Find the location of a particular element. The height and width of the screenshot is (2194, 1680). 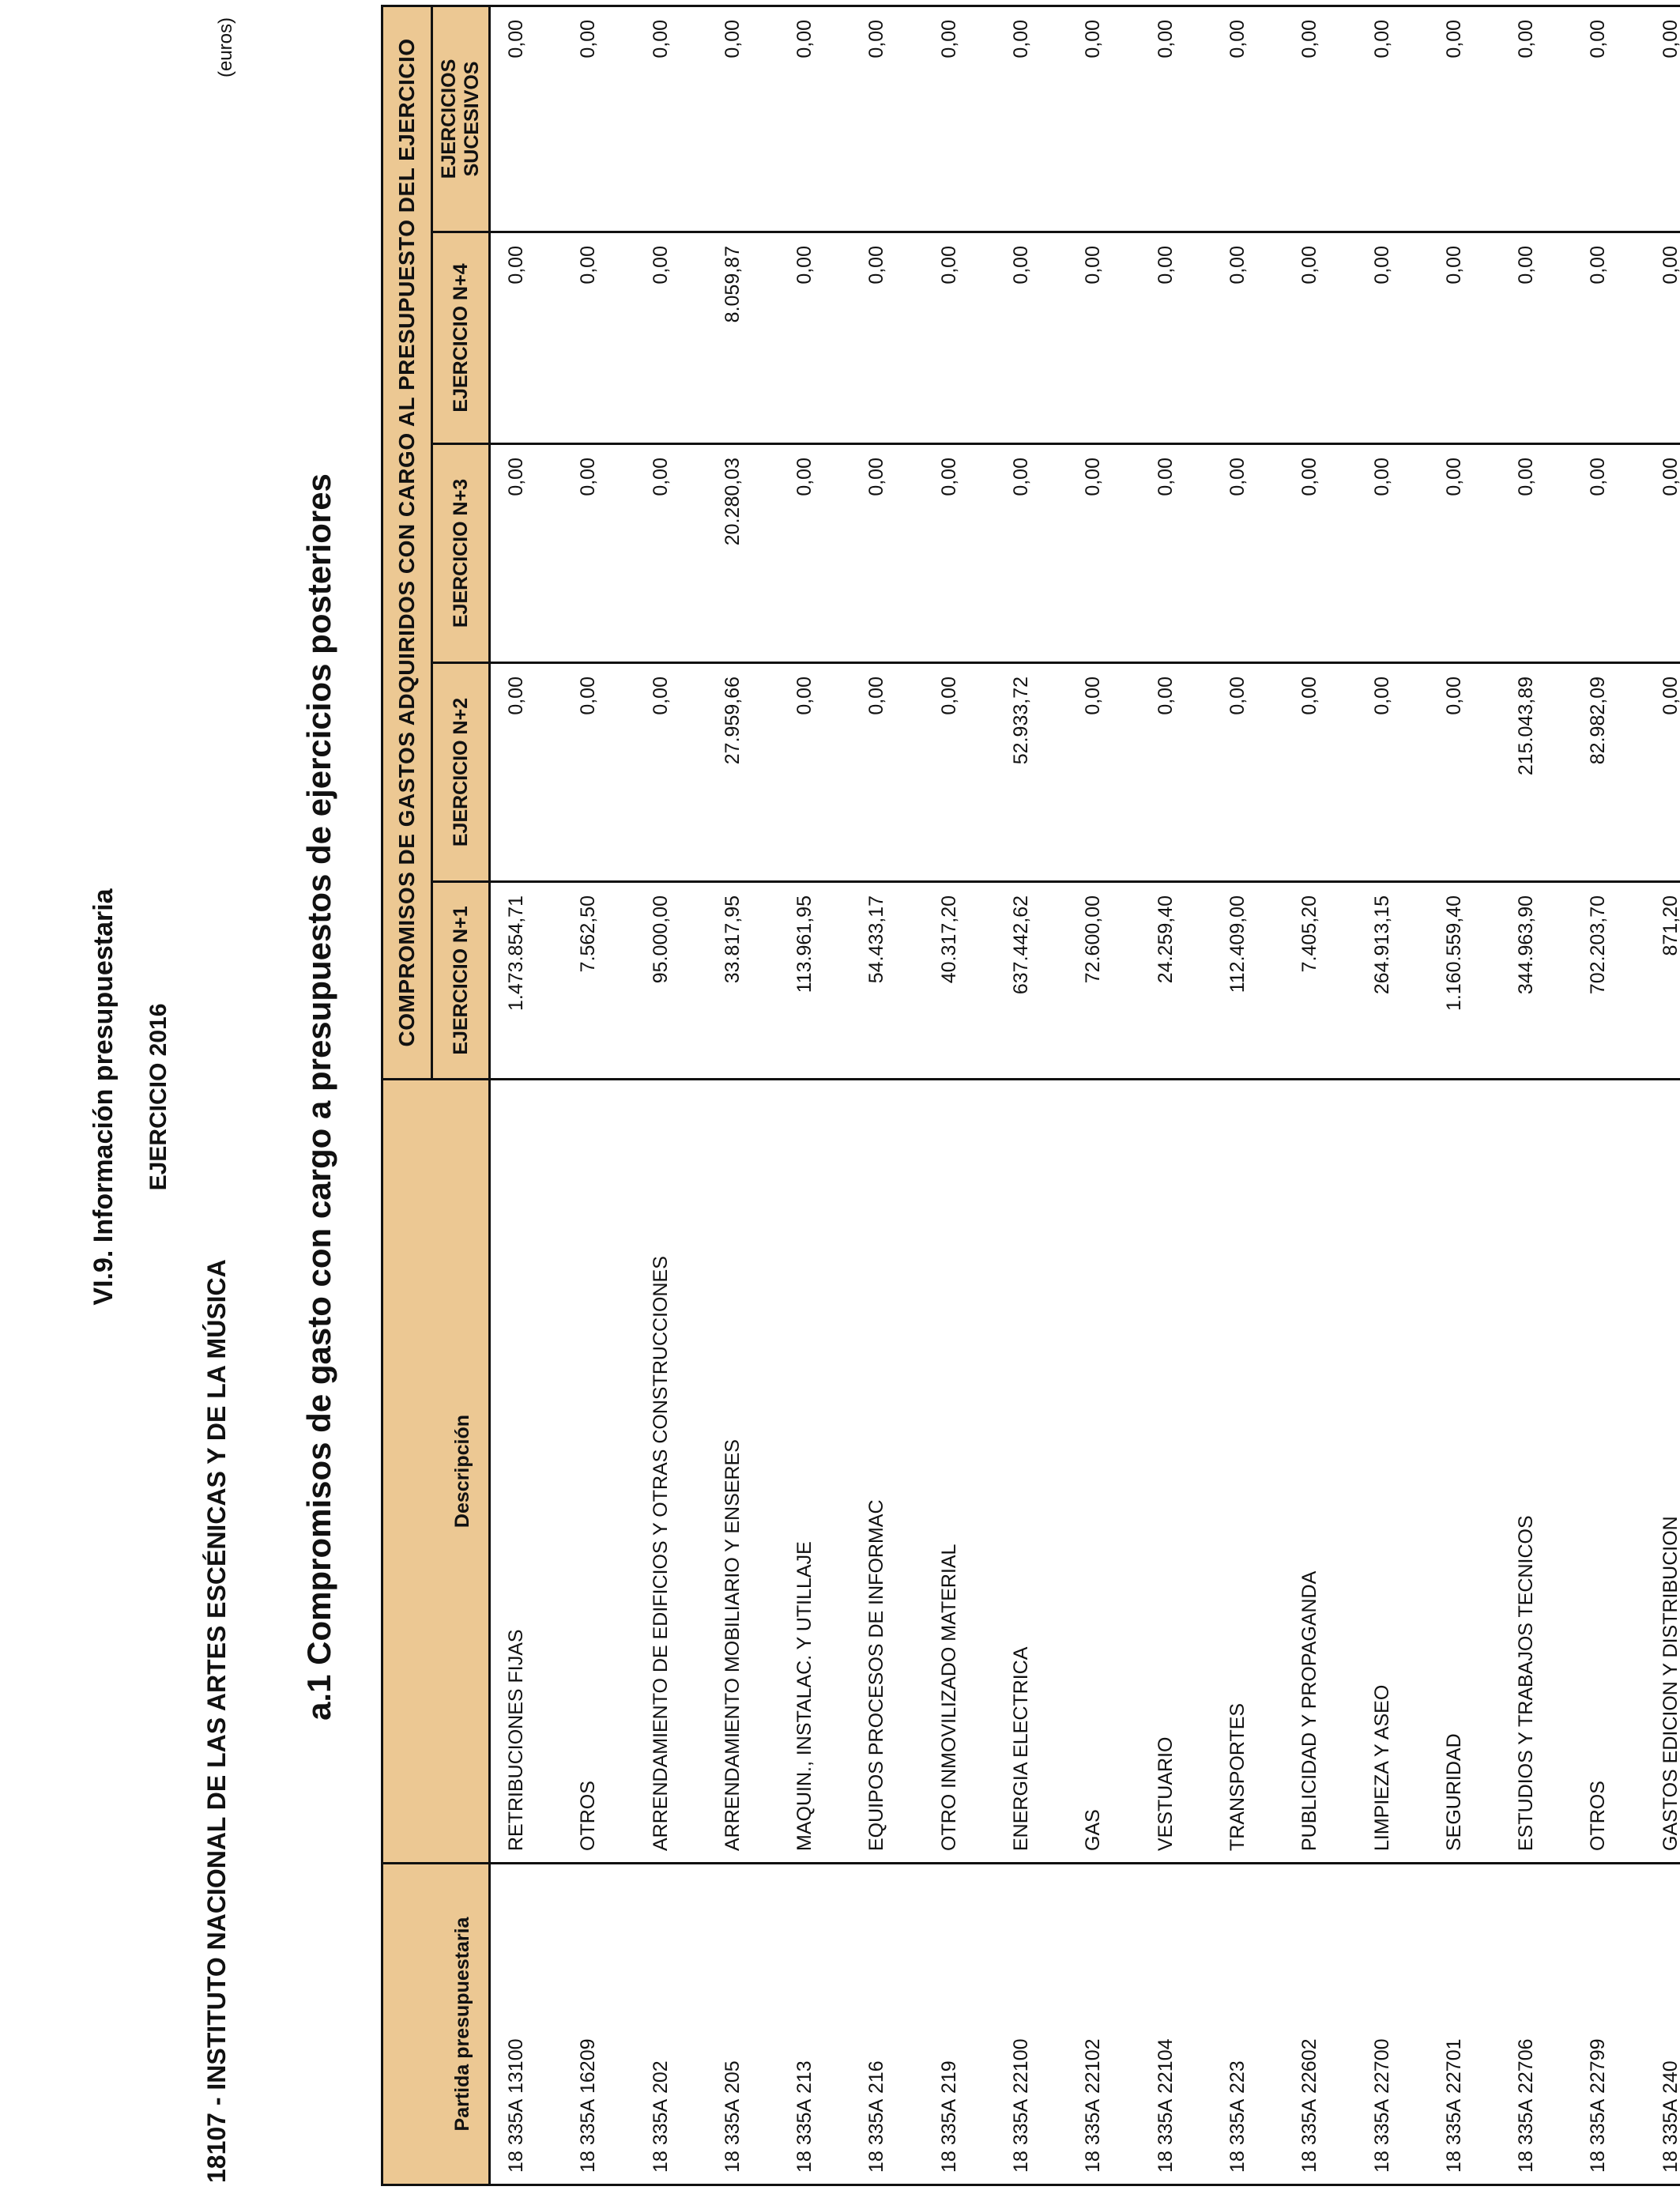

descripcion-cell: GASTOS EDICION Y DISTRIBUCION is located at coordinates (1662, 1471).